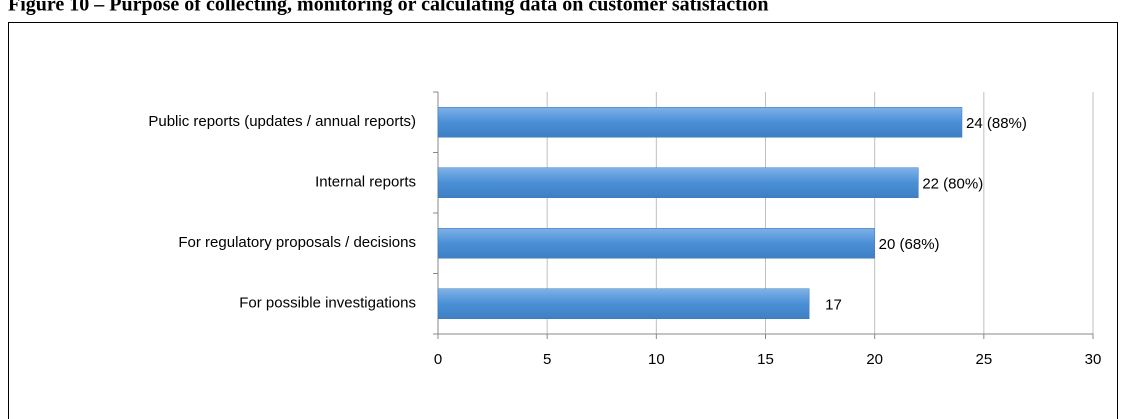 Image resolution: width=1124 pixels, height=419 pixels. What do you see at coordinates (365, 182) in the screenshot?
I see `y-tick-label: Internal reports` at bounding box center [365, 182].